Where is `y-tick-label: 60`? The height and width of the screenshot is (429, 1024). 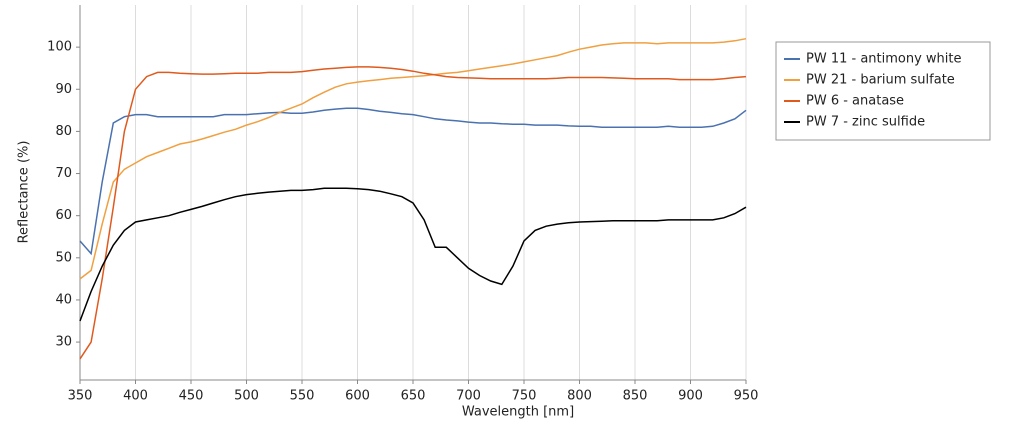 y-tick-label: 60 is located at coordinates (63, 215).